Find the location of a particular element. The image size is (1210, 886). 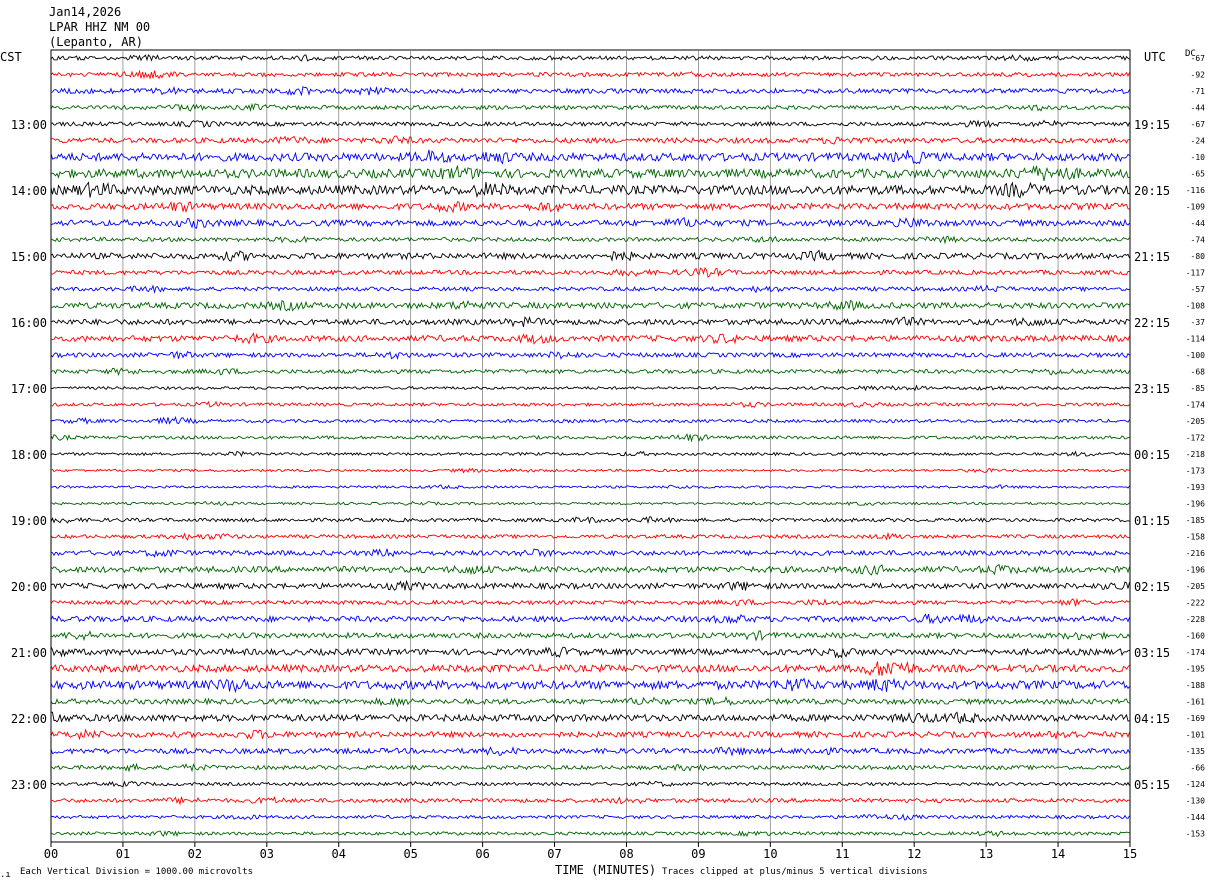

dc-offset-label: -116 is located at coordinates (1195, 190).